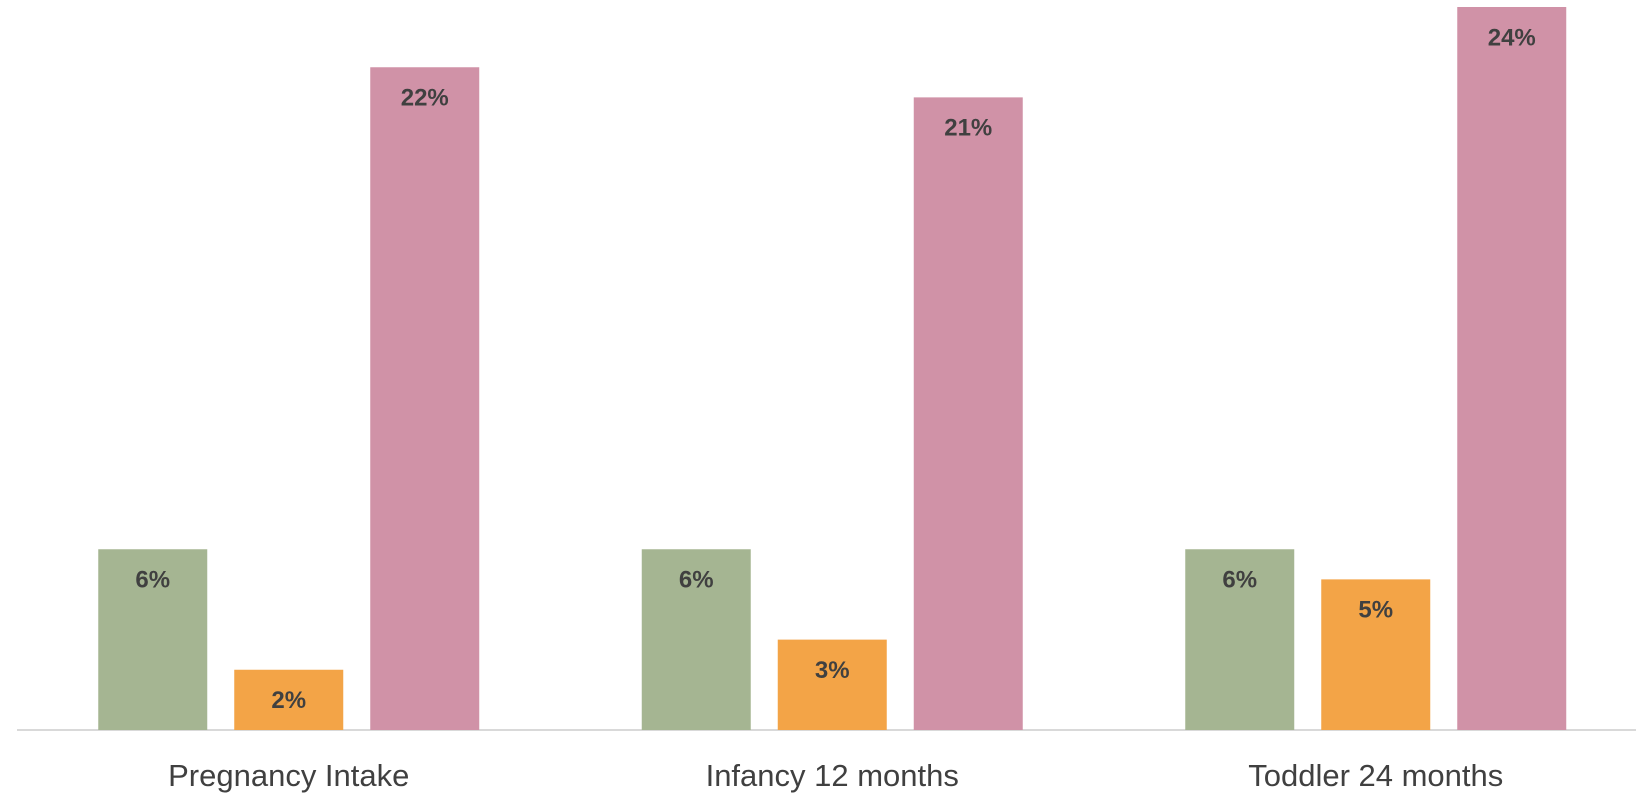  Describe the element at coordinates (1512, 37) in the screenshot. I see `data-label: 24%` at that location.